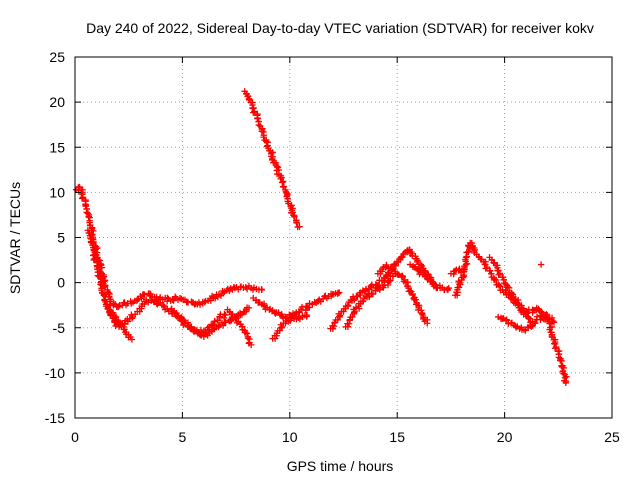 The height and width of the screenshot is (480, 640). Describe the element at coordinates (55, 373) in the screenshot. I see `y-tick-label: -10` at that location.